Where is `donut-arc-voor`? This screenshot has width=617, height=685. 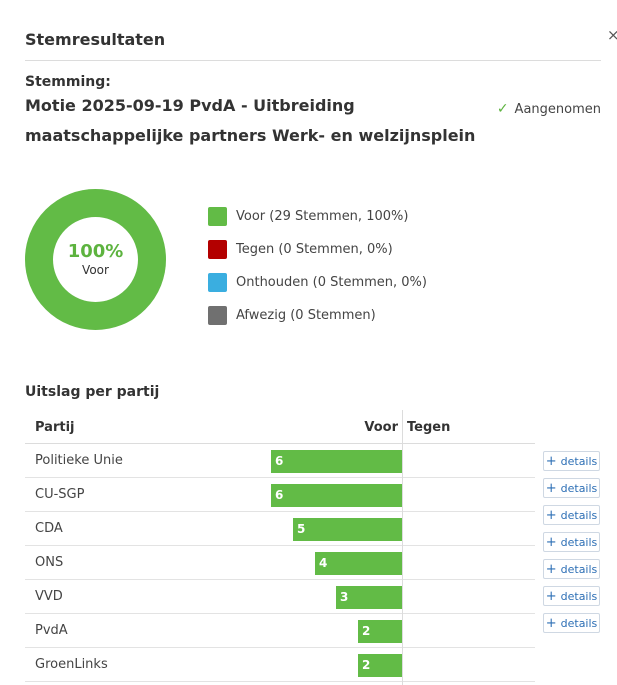 donut-arc-voor is located at coordinates (95, 259).